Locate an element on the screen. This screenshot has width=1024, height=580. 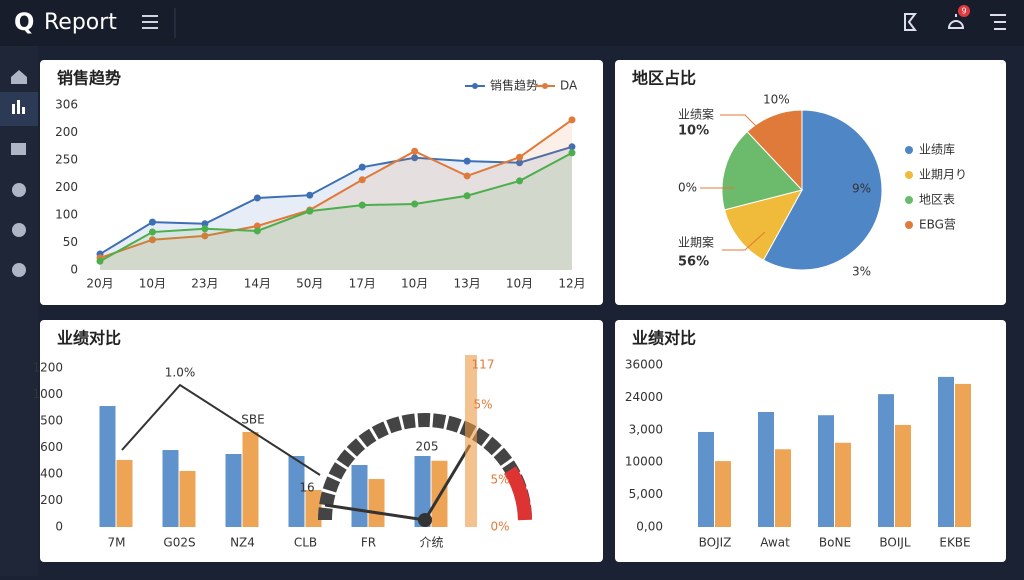
x-tick-label: 17月 is located at coordinates (362, 284).